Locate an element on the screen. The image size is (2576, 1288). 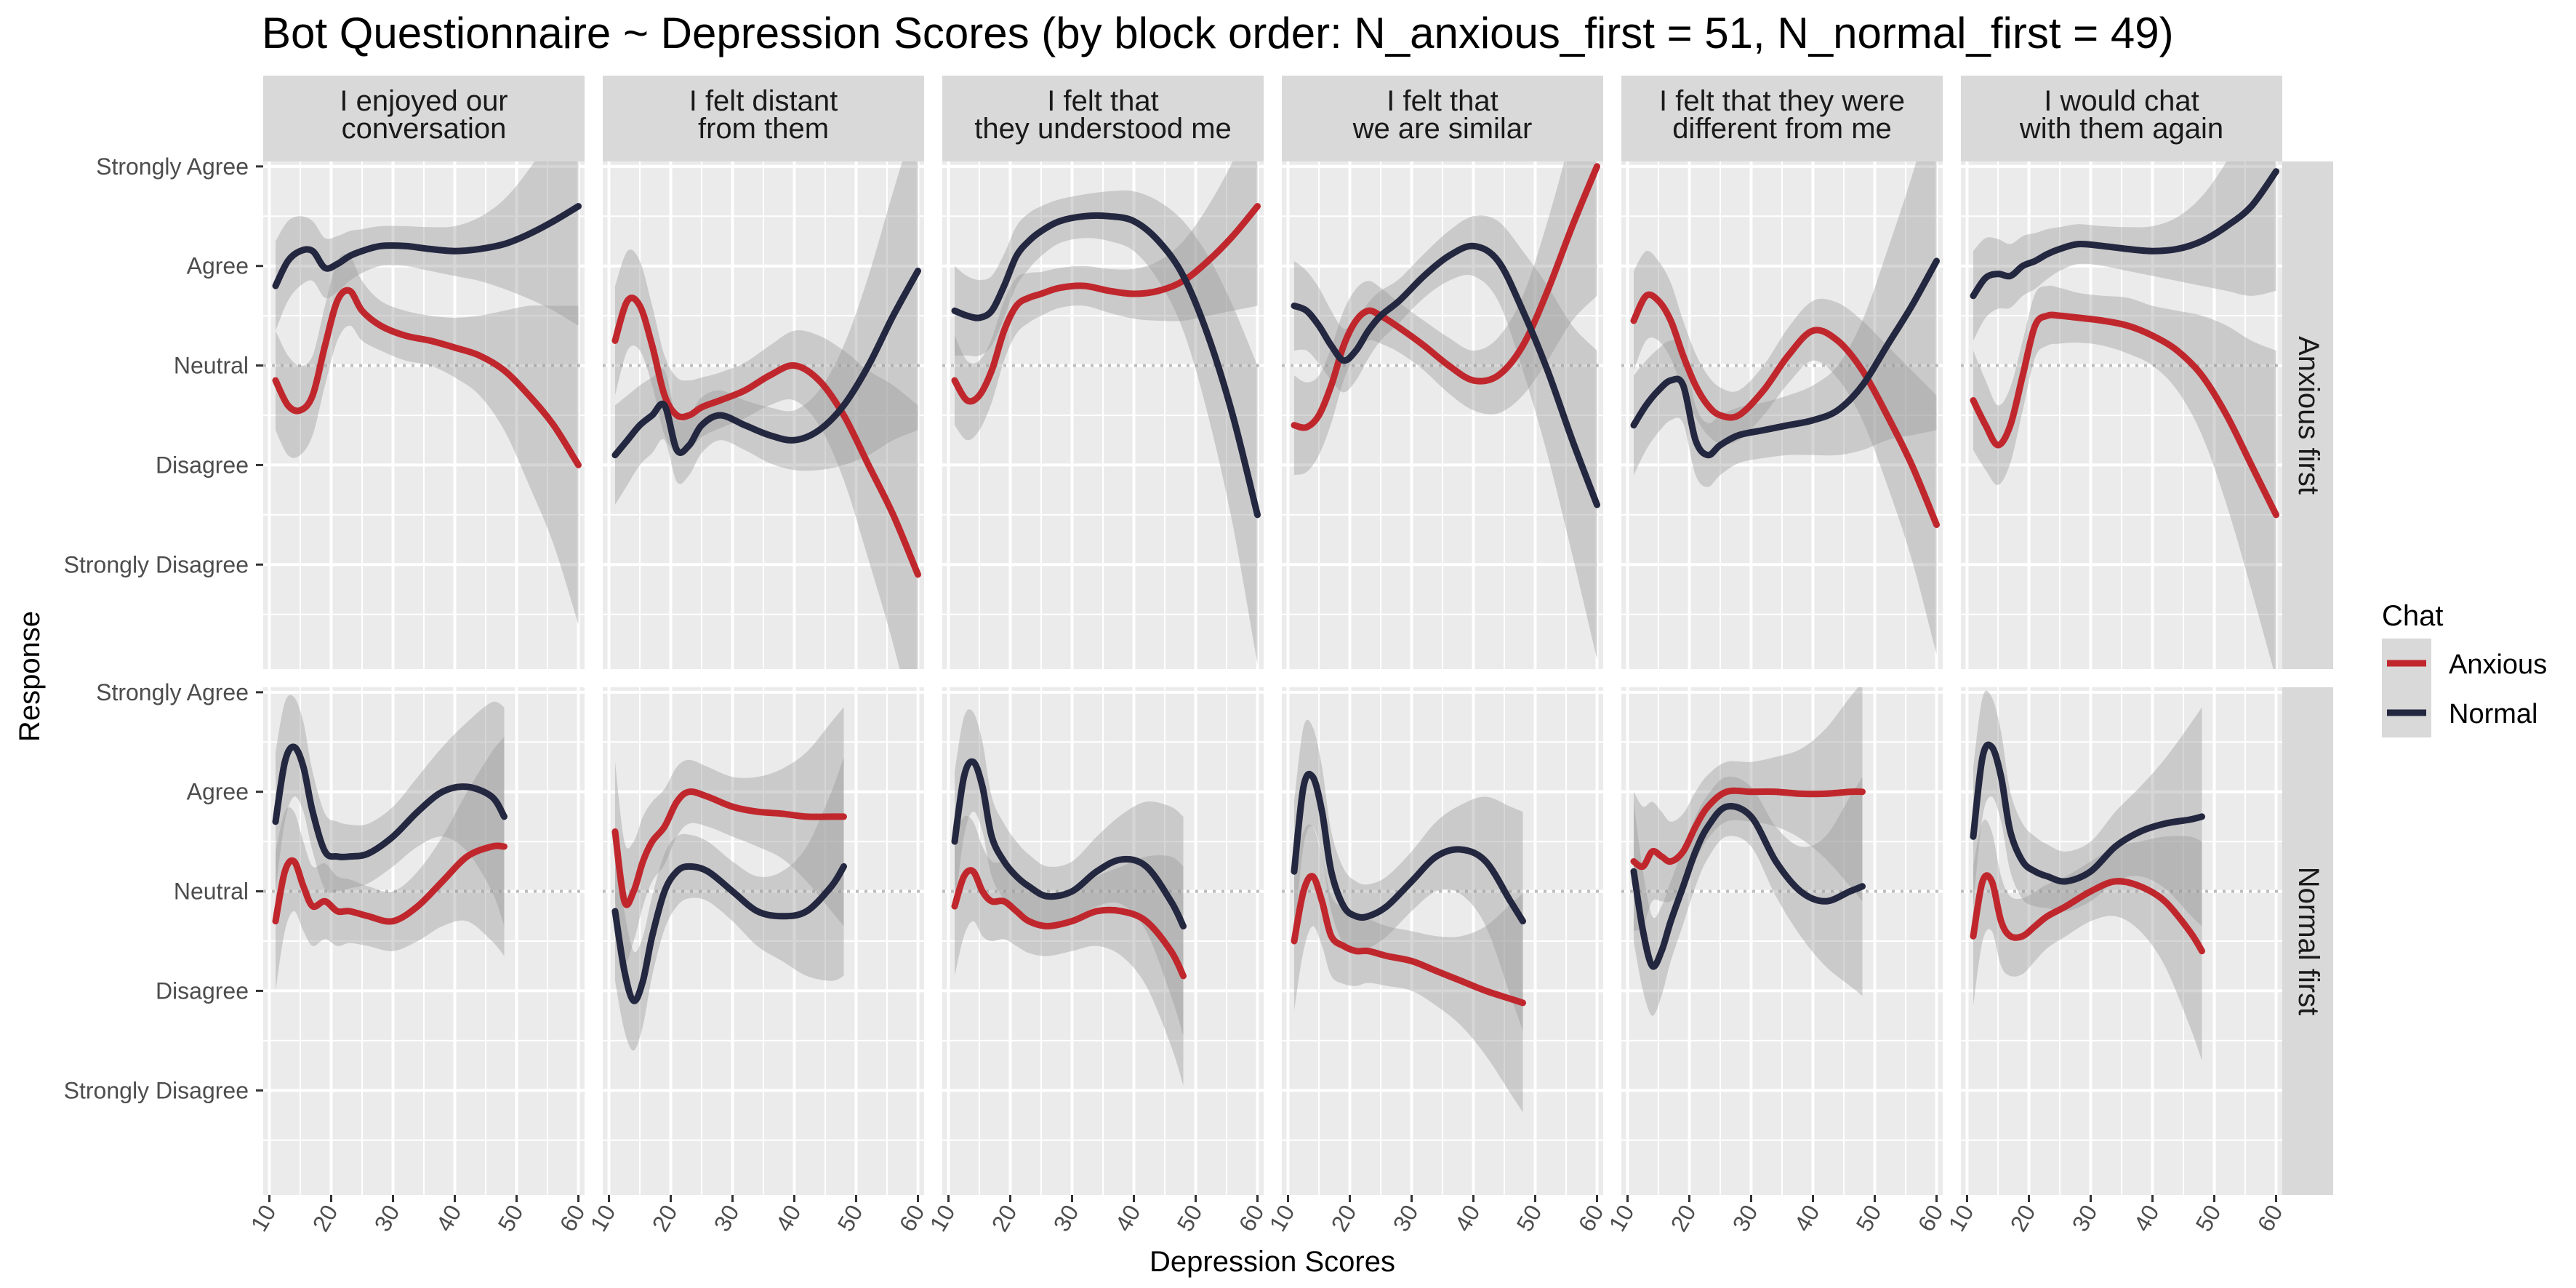
y-tick-label: Disagree is located at coordinates (202, 990).